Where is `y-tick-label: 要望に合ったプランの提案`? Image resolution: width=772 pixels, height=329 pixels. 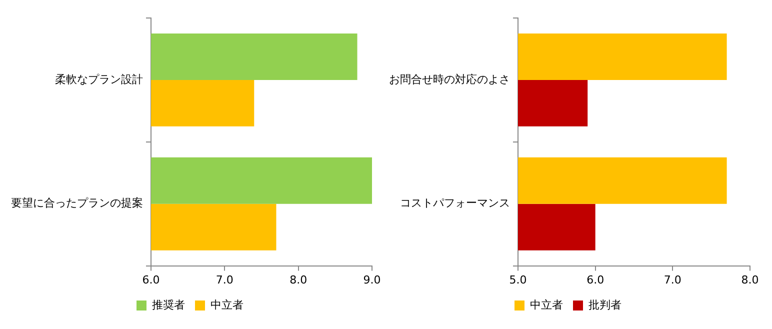
y-tick-label: 要望に合ったプランの提案 is located at coordinates (77, 203).